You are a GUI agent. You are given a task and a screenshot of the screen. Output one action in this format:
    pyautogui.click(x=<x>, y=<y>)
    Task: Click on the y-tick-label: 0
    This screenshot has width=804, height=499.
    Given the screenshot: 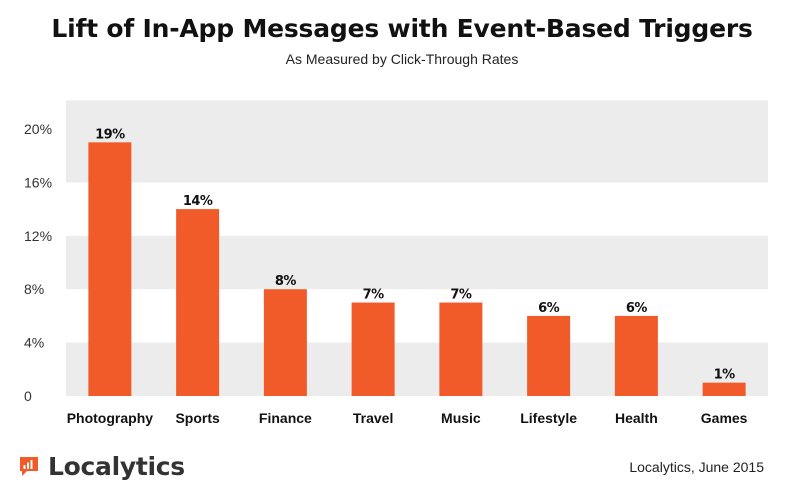 What is the action you would take?
    pyautogui.click(x=28, y=396)
    